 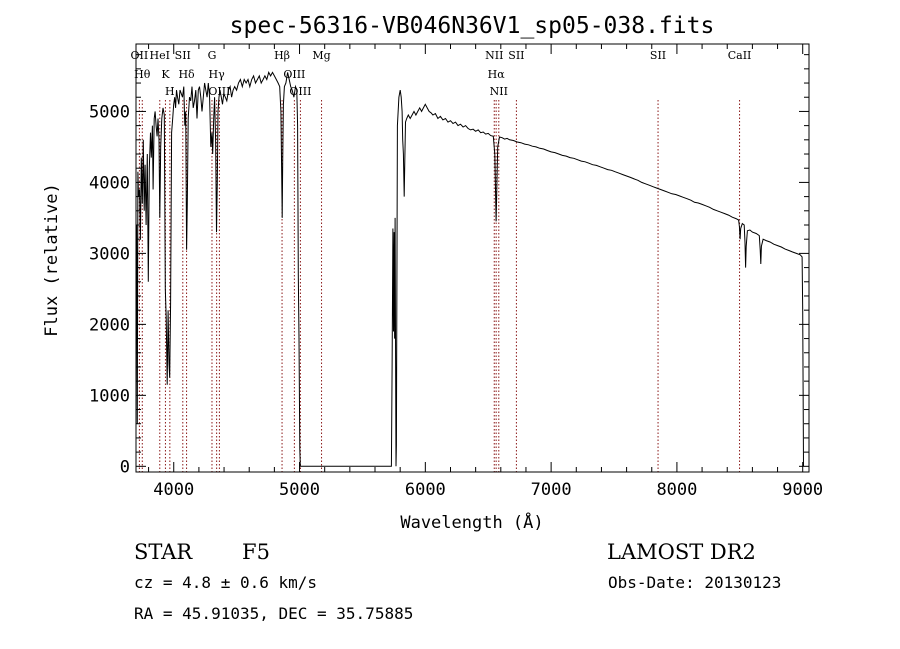 What do you see at coordinates (694, 582) in the screenshot?
I see `observation-date: Obs-Date: 20130123` at bounding box center [694, 582].